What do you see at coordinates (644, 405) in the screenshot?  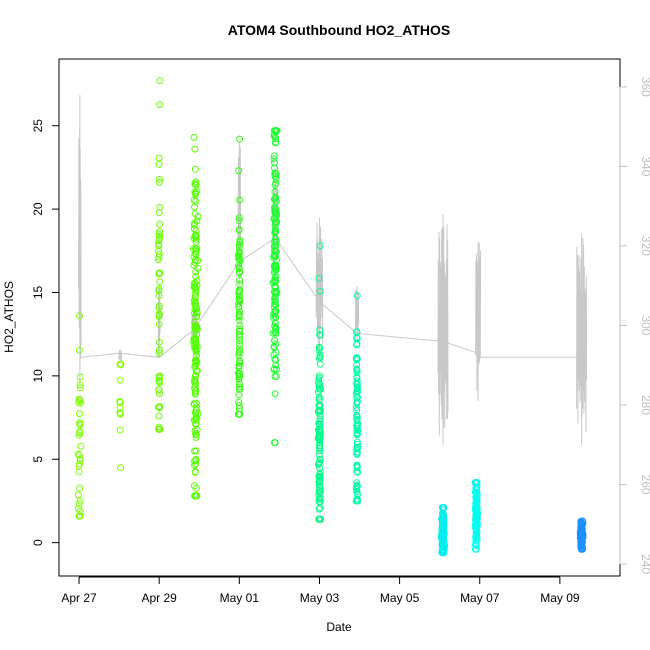 I see `y2-tick-label: 280` at bounding box center [644, 405].